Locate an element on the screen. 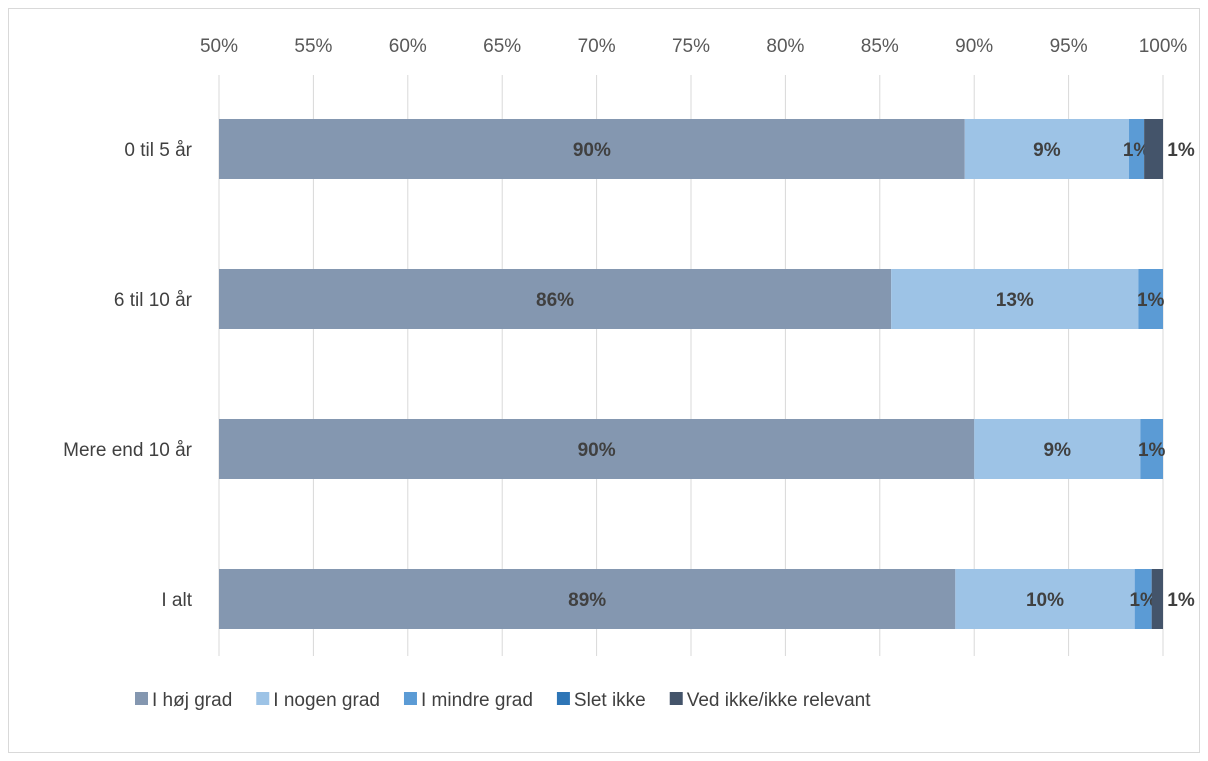 The width and height of the screenshot is (1208, 761). x-tick-label: 50% is located at coordinates (219, 46).